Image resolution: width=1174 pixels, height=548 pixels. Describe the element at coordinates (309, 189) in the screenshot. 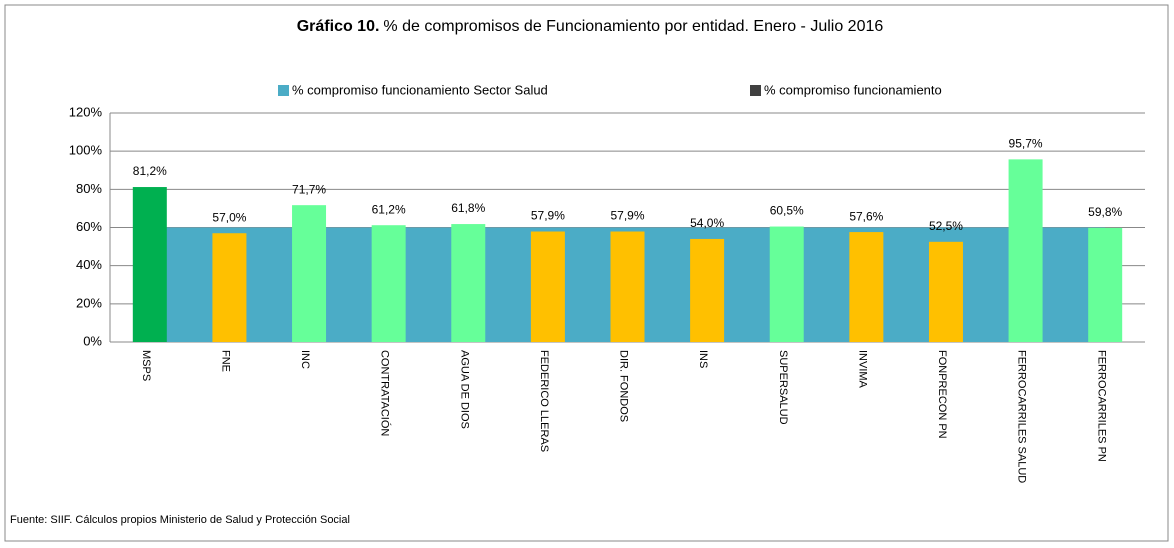

I see `value-label: 71,7%` at that location.